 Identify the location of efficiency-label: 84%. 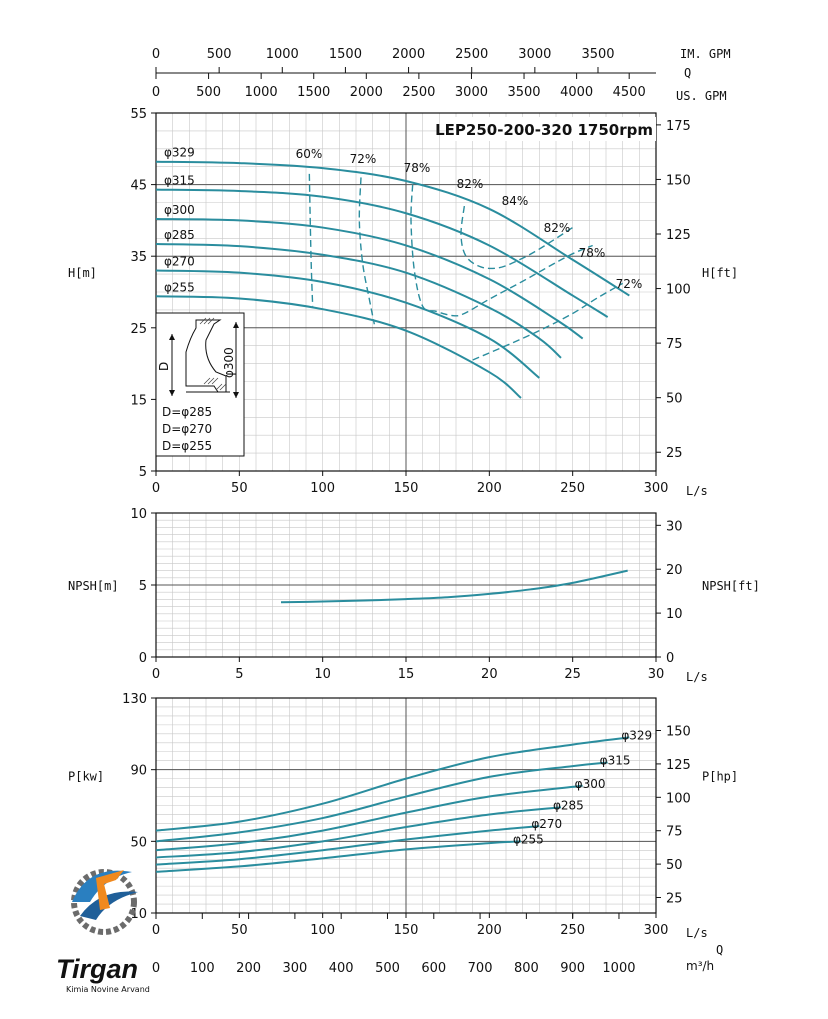
(515, 201).